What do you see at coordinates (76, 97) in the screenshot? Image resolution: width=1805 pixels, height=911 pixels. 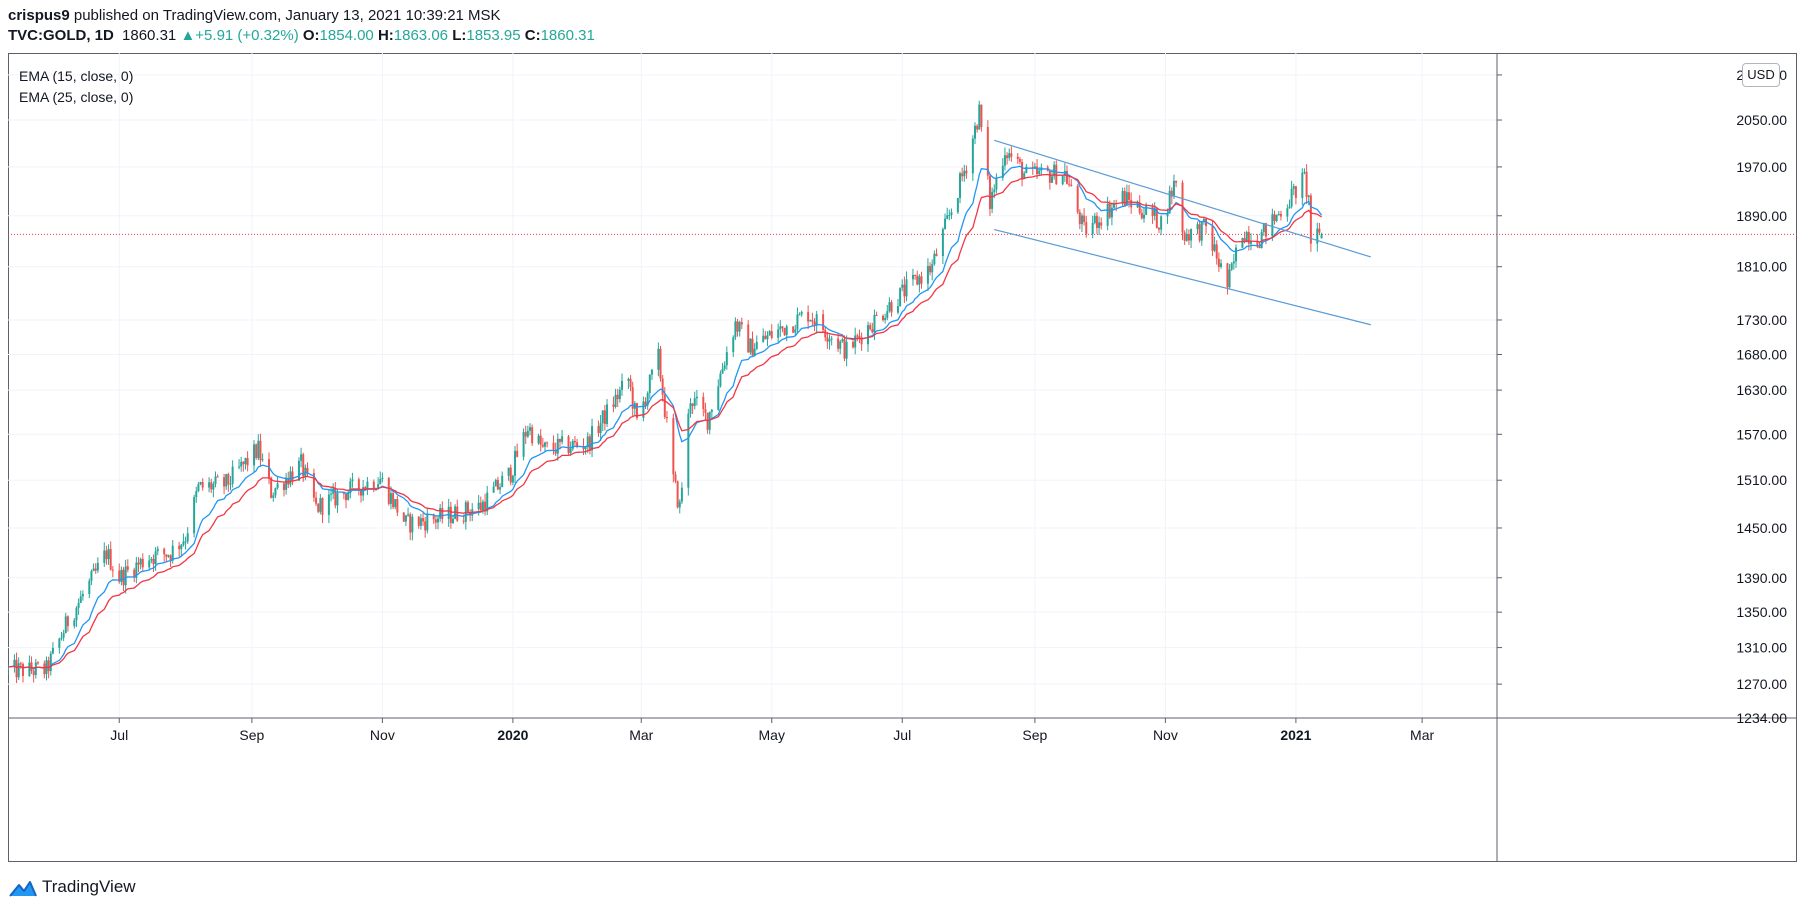 I see `legend-ema25: EMA (25, close, 0)` at bounding box center [76, 97].